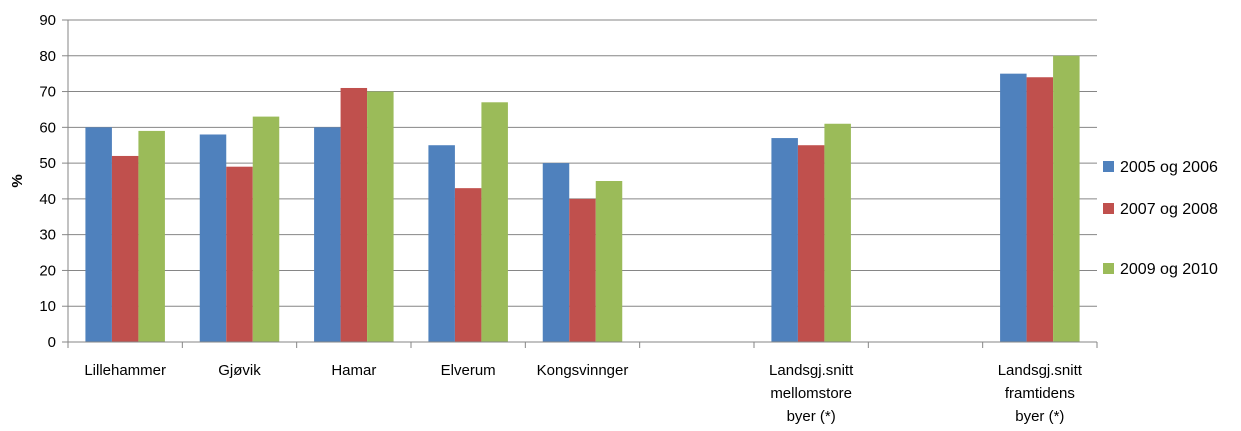  Describe the element at coordinates (52, 342) in the screenshot. I see `y-tick-label: 0` at that location.